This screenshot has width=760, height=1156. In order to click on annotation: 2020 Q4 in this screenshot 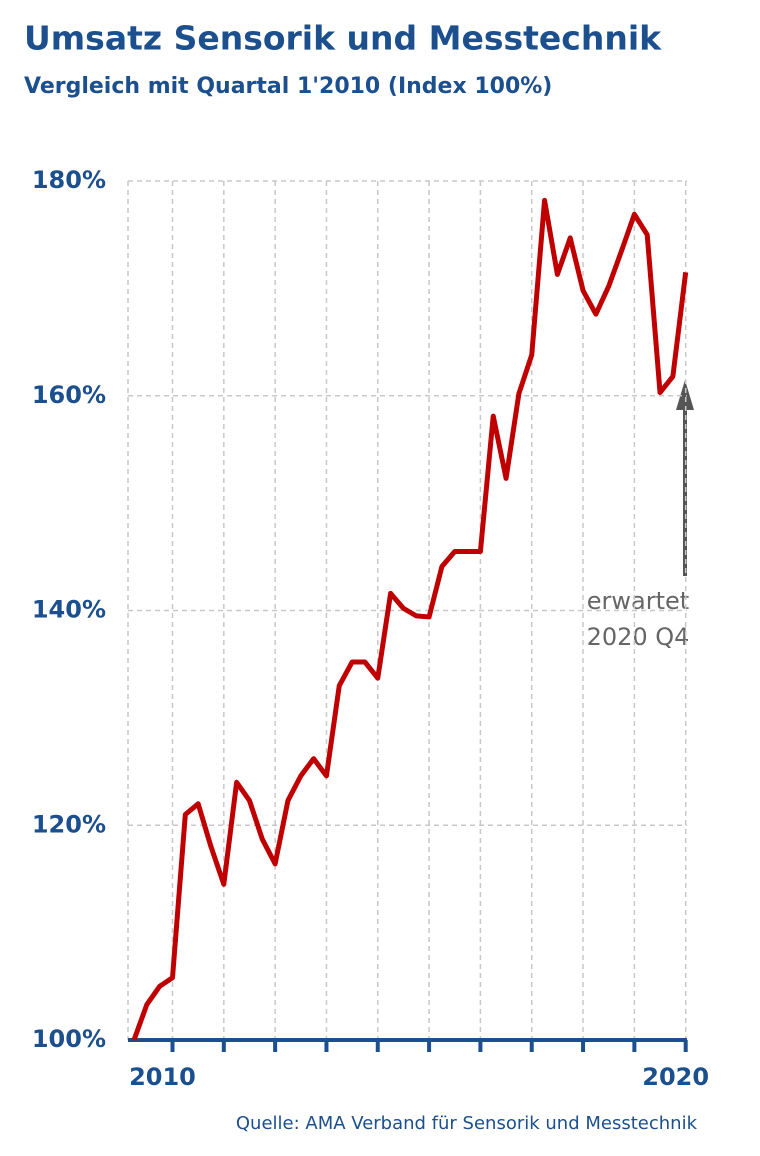, I will do `click(638, 637)`.